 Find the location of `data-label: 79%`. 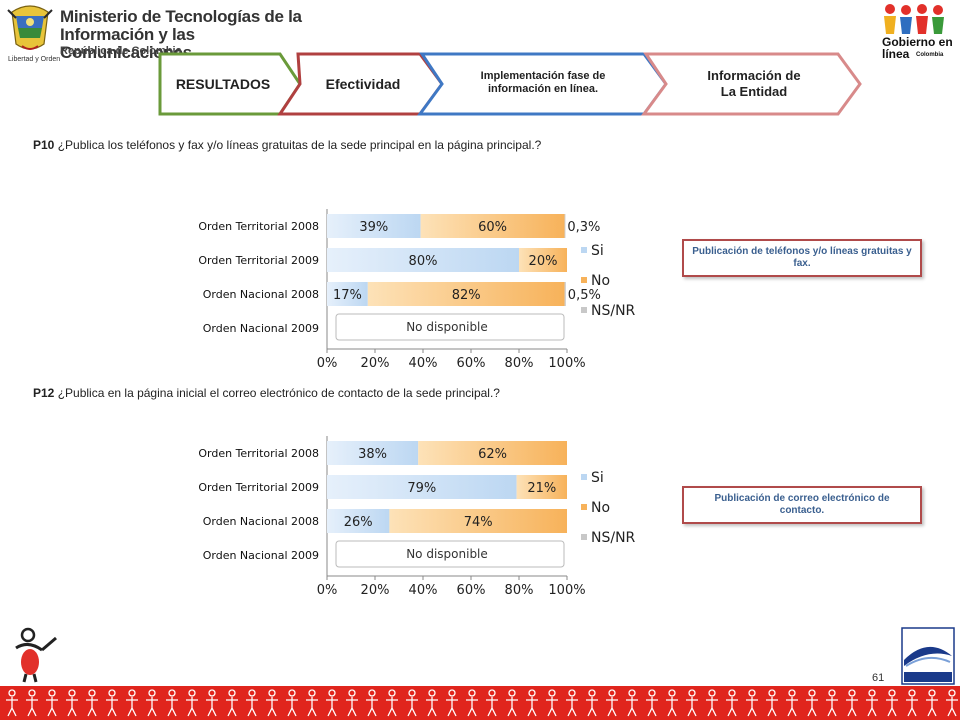

data-label: 79% is located at coordinates (421, 488).